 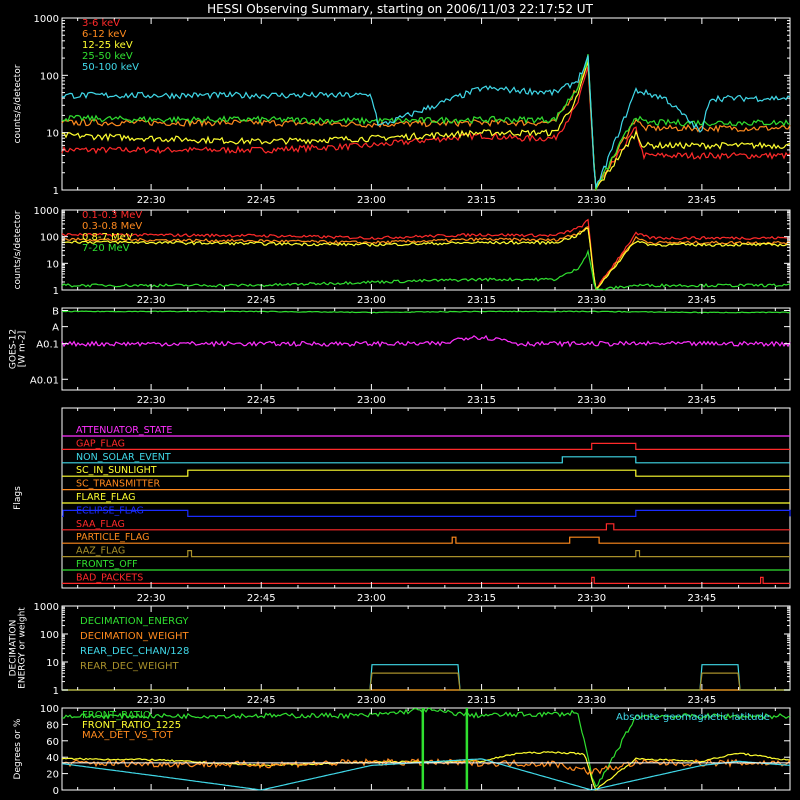 What do you see at coordinates (100, 524) in the screenshot?
I see `flag-label: SAA_FLAG` at bounding box center [100, 524].